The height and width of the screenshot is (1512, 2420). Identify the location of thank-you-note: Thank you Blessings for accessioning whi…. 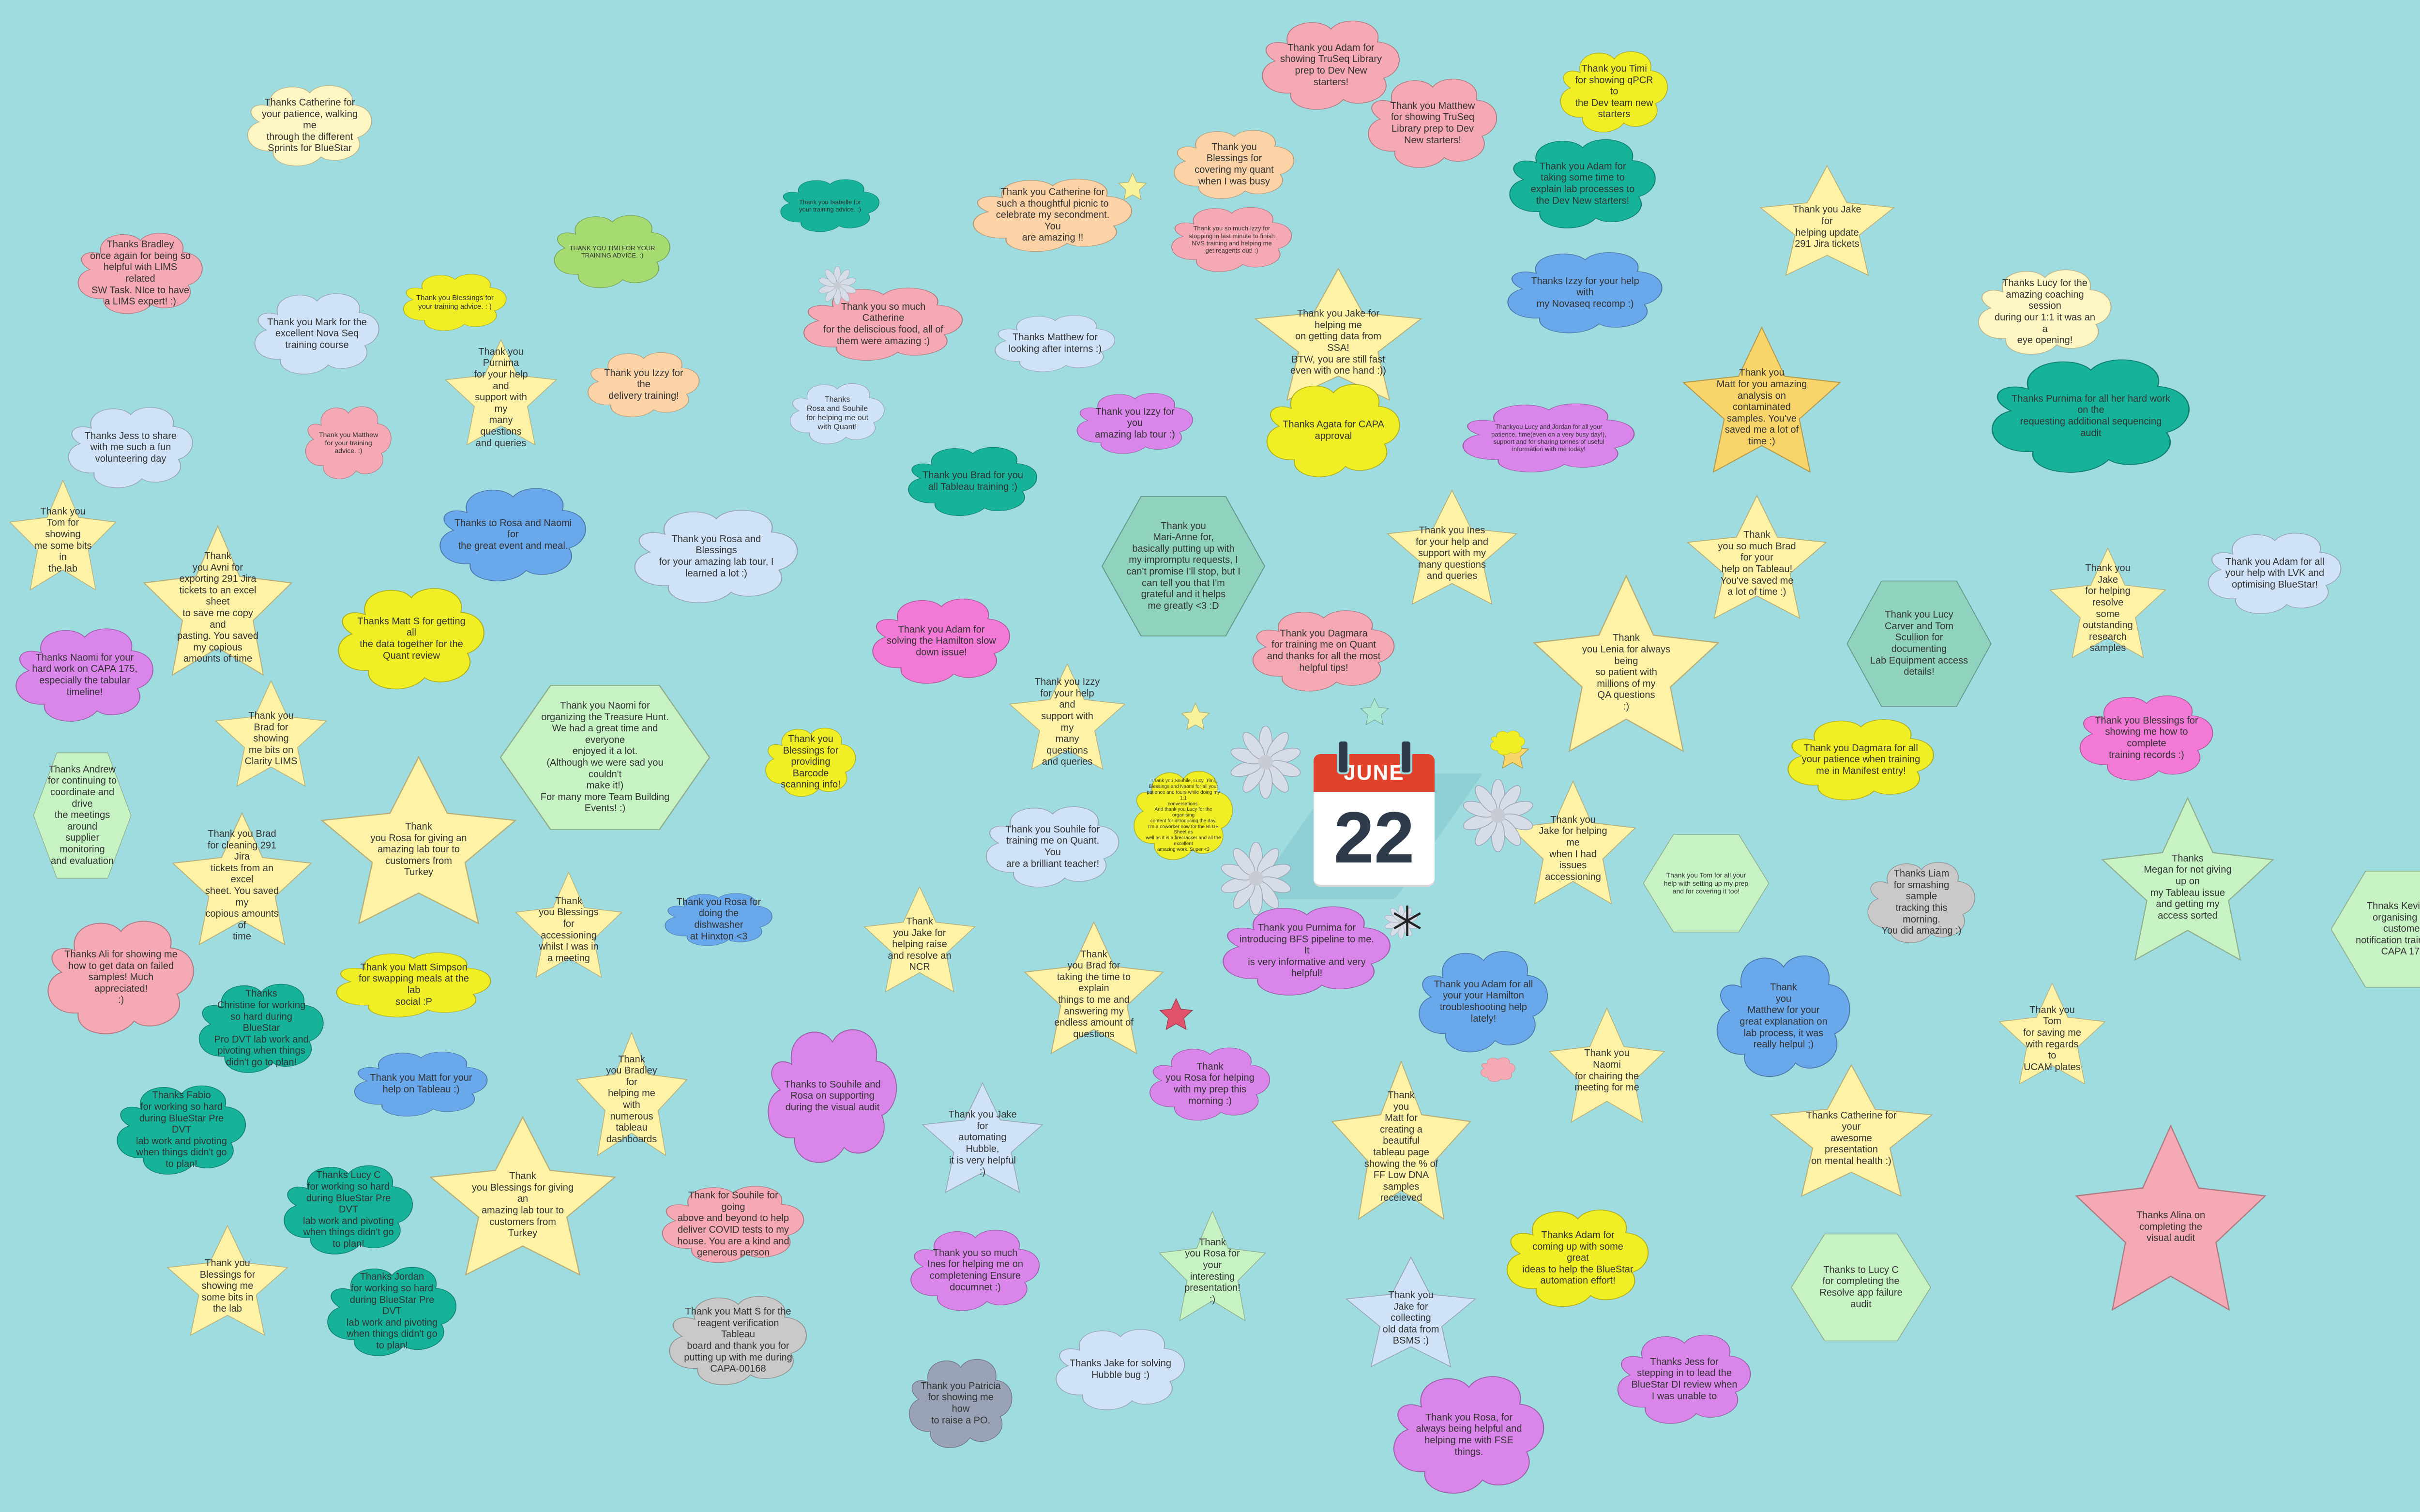
(568, 924).